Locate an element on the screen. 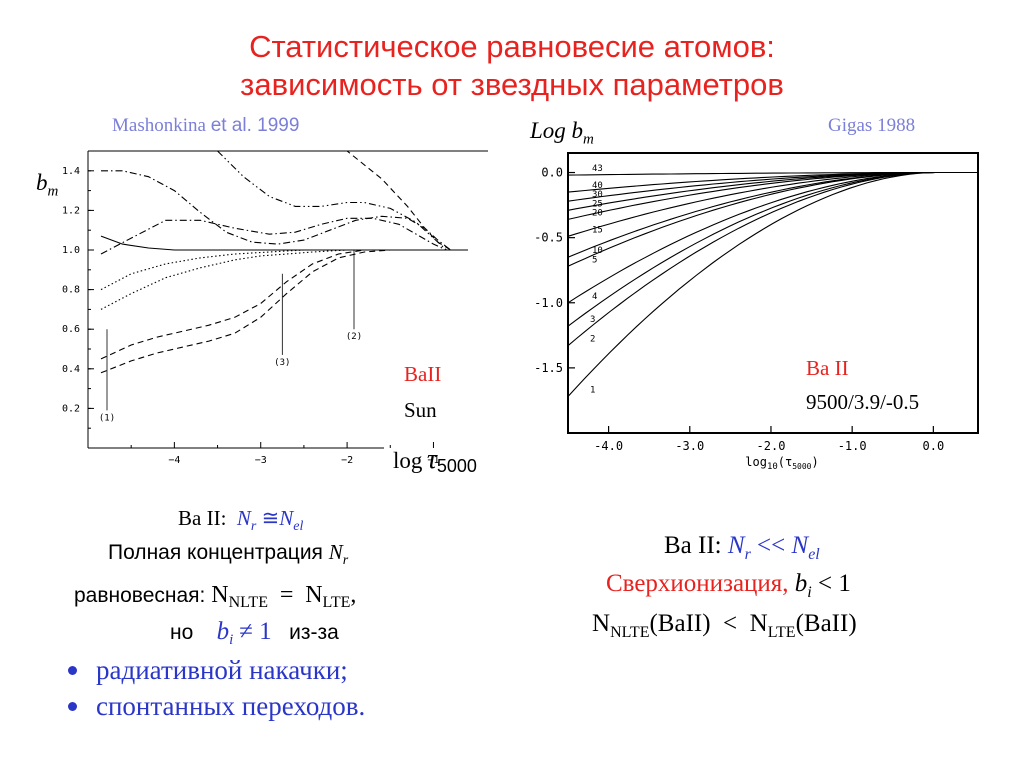 Image resolution: width=1024 pixels, height=768 pixels. left-star-label: Sun is located at coordinates (420, 410).